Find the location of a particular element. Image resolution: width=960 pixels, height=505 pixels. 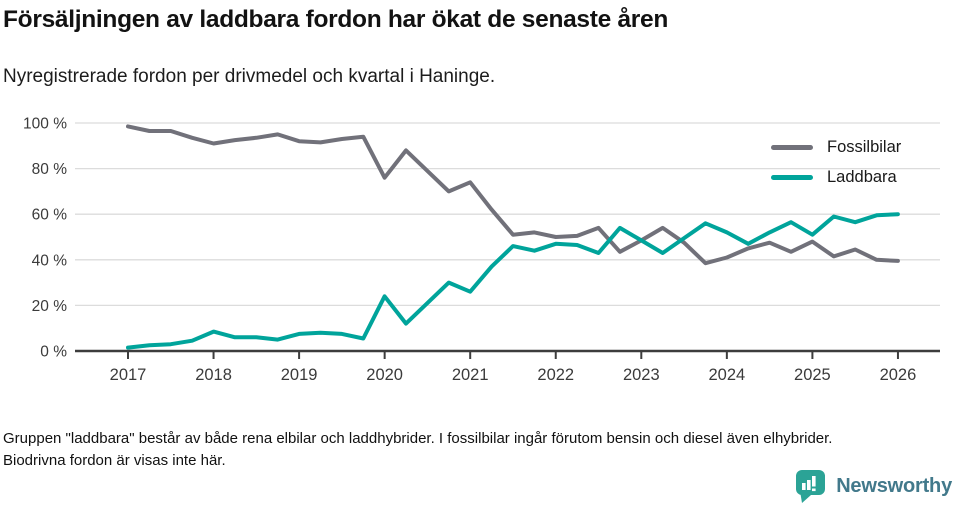

y-axis-tick-label: 0 % is located at coordinates (53, 352).